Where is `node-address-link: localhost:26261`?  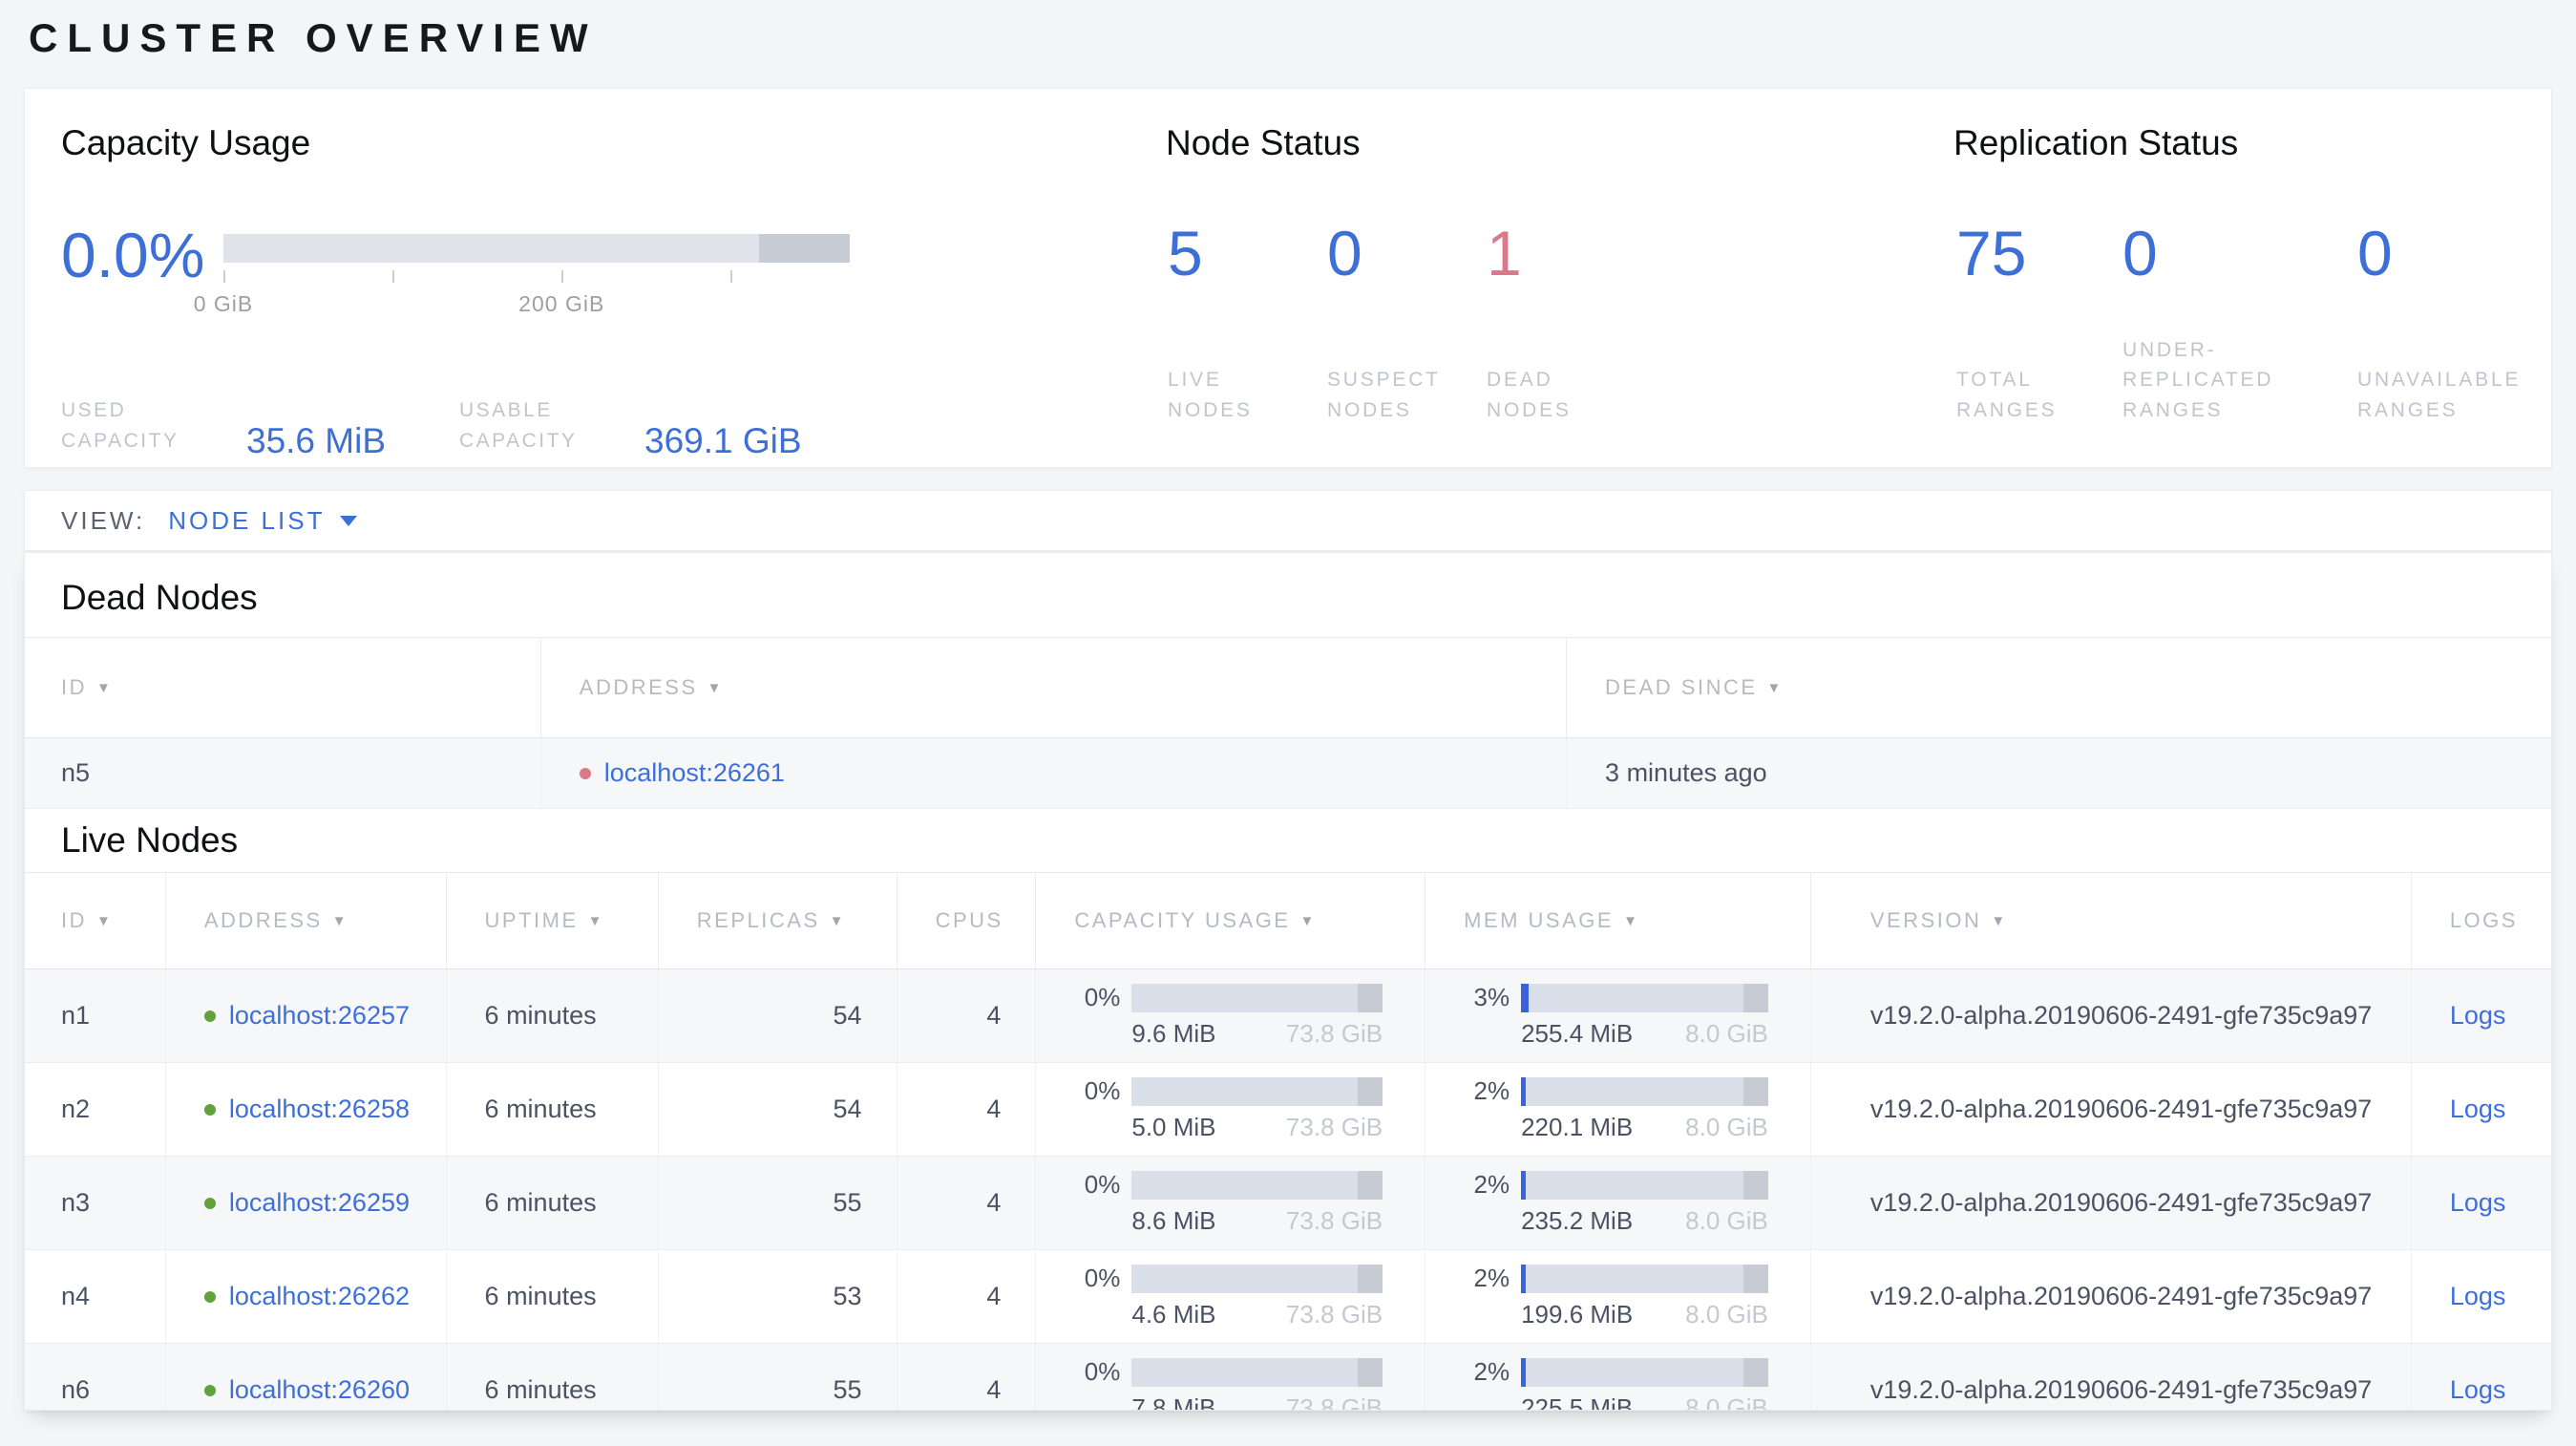 node-address-link: localhost:26261 is located at coordinates (694, 772).